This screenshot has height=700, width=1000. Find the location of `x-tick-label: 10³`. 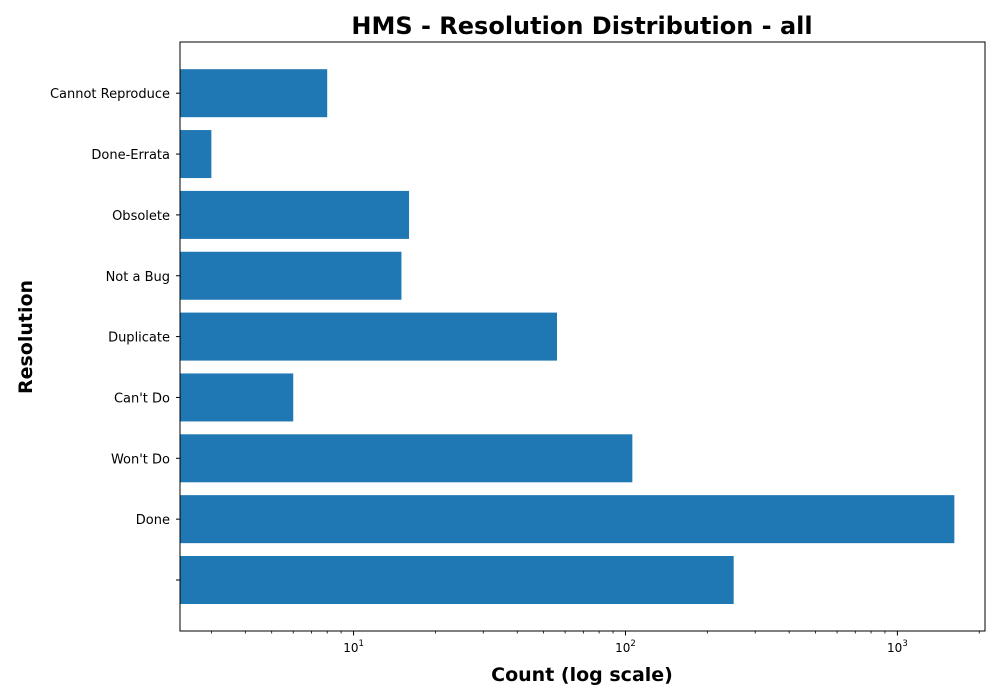

x-tick-label: 10³ is located at coordinates (897, 647).